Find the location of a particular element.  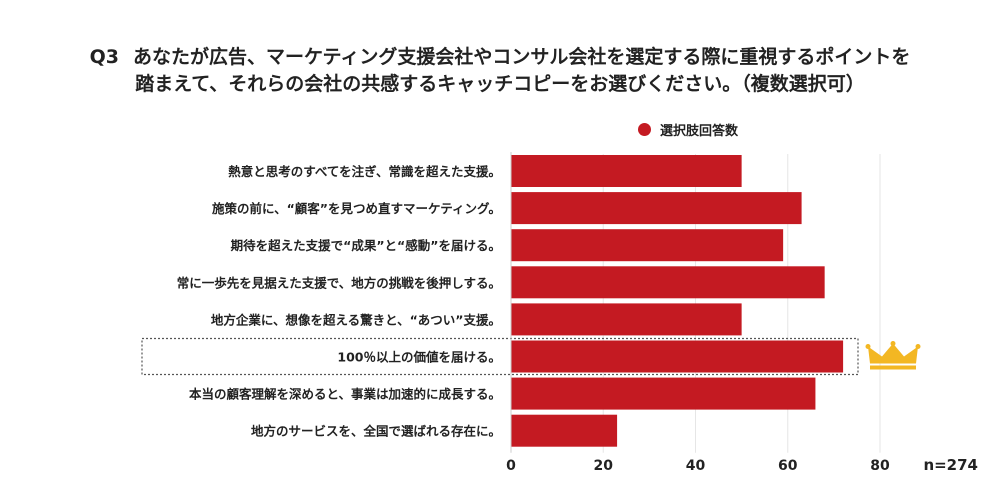

category-label: 100％以上の価値を届ける。 is located at coordinates (419, 357).